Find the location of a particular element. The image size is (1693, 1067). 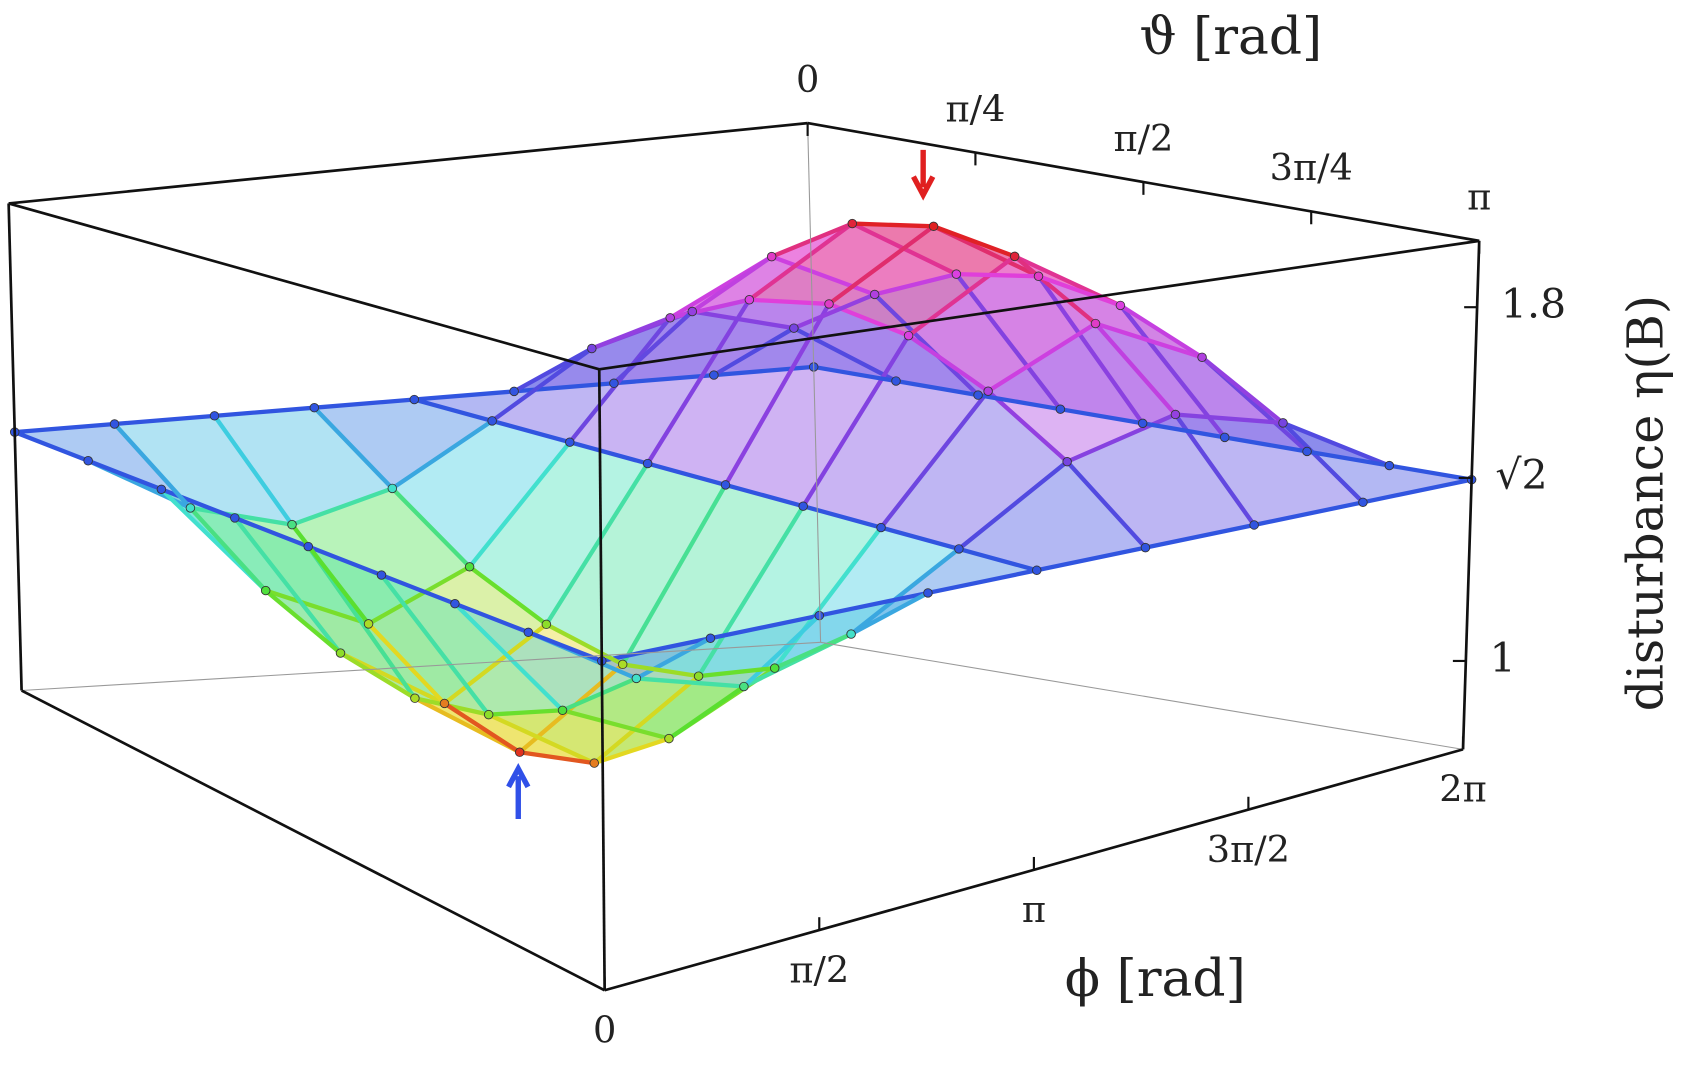

y-tick-label: π/2 is located at coordinates (1143, 138).